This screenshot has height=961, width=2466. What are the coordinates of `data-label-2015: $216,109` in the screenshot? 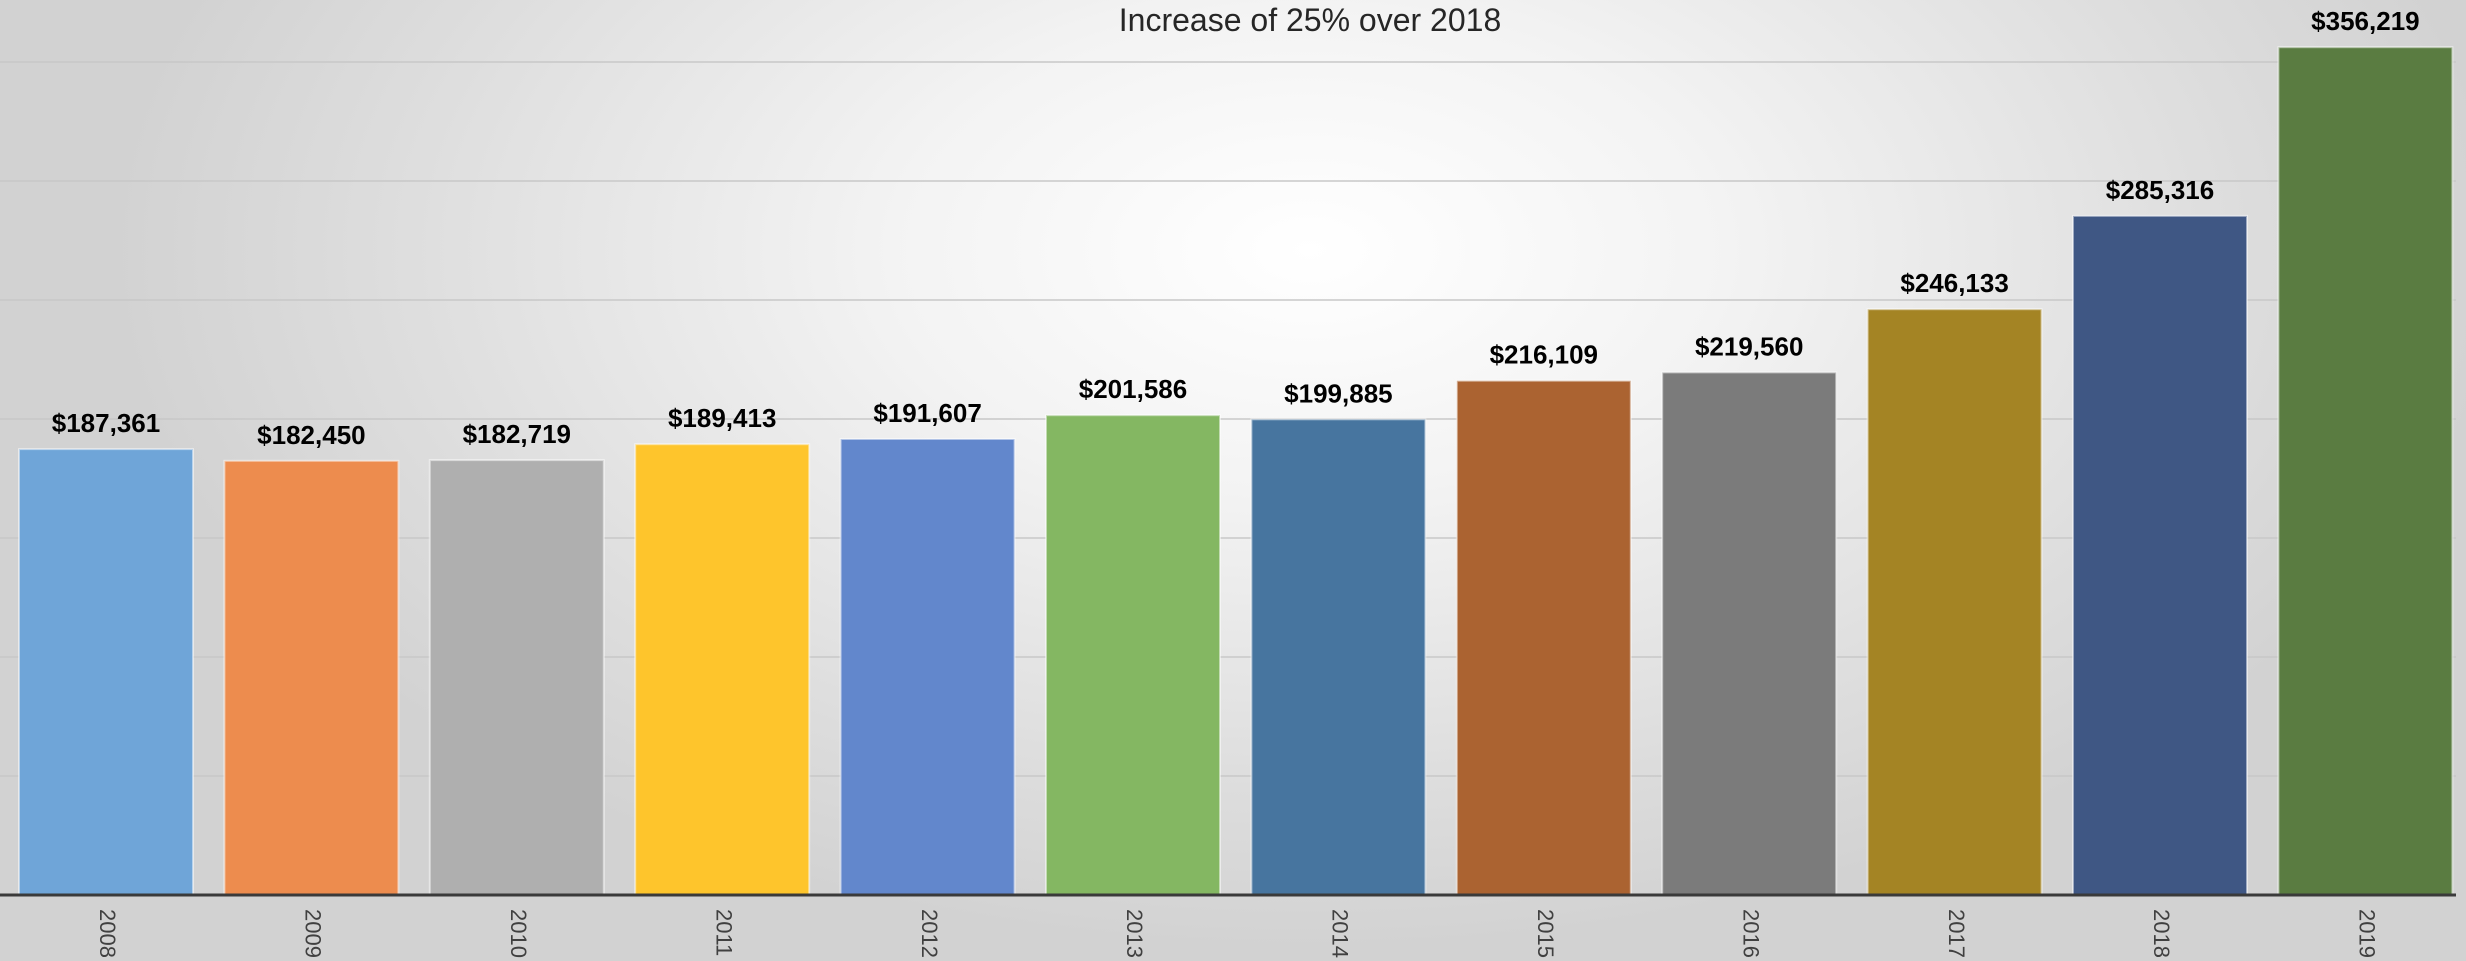 It's located at (1544, 355).